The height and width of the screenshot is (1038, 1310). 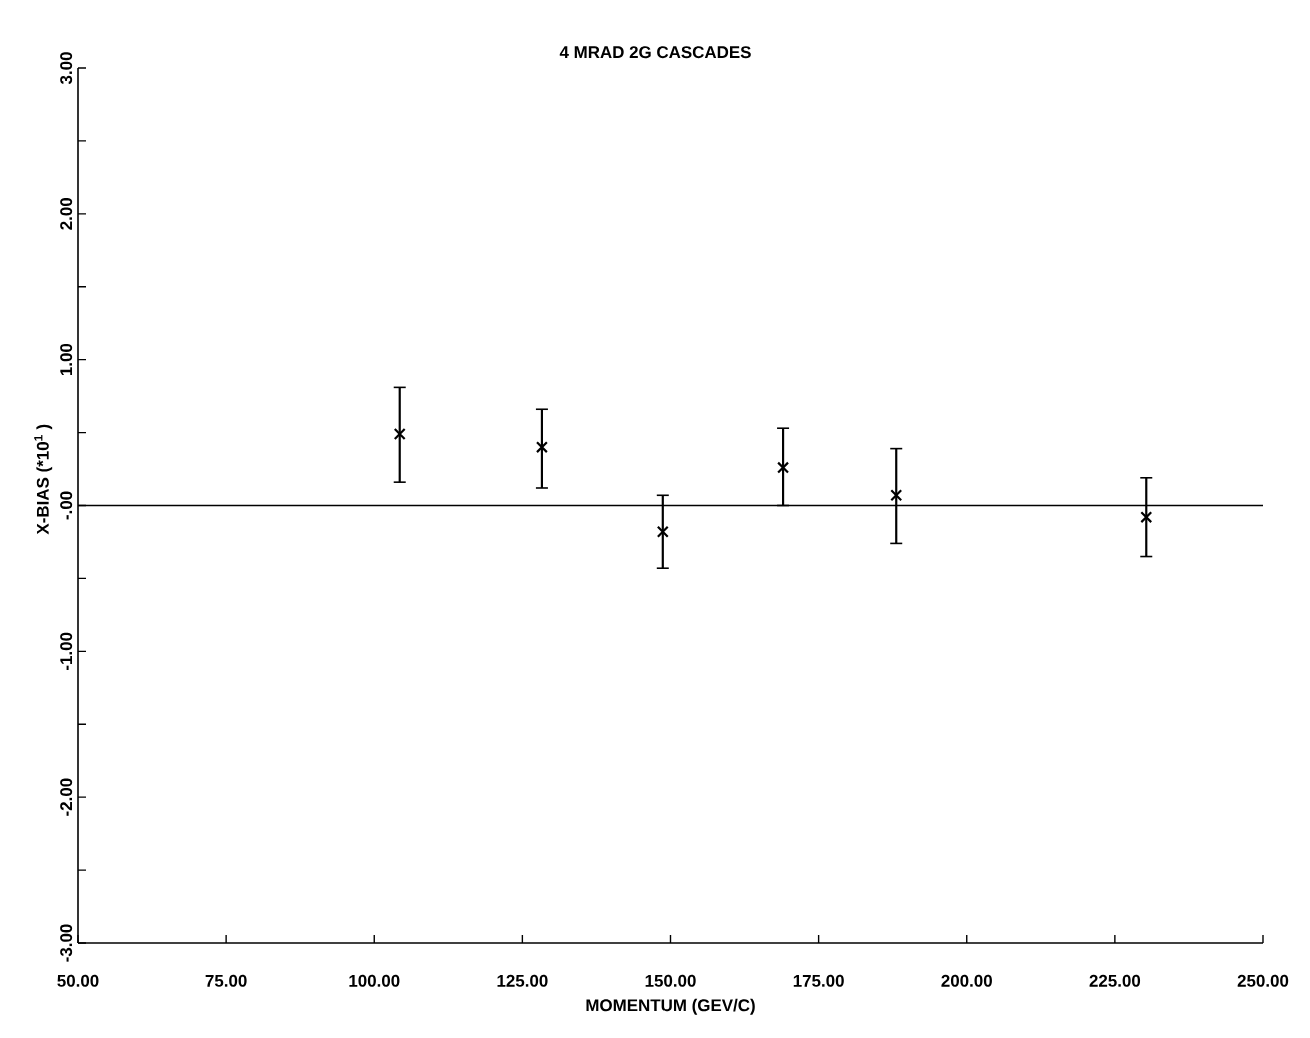 I want to click on x-tick-label: 250.00, so click(x=1263, y=980).